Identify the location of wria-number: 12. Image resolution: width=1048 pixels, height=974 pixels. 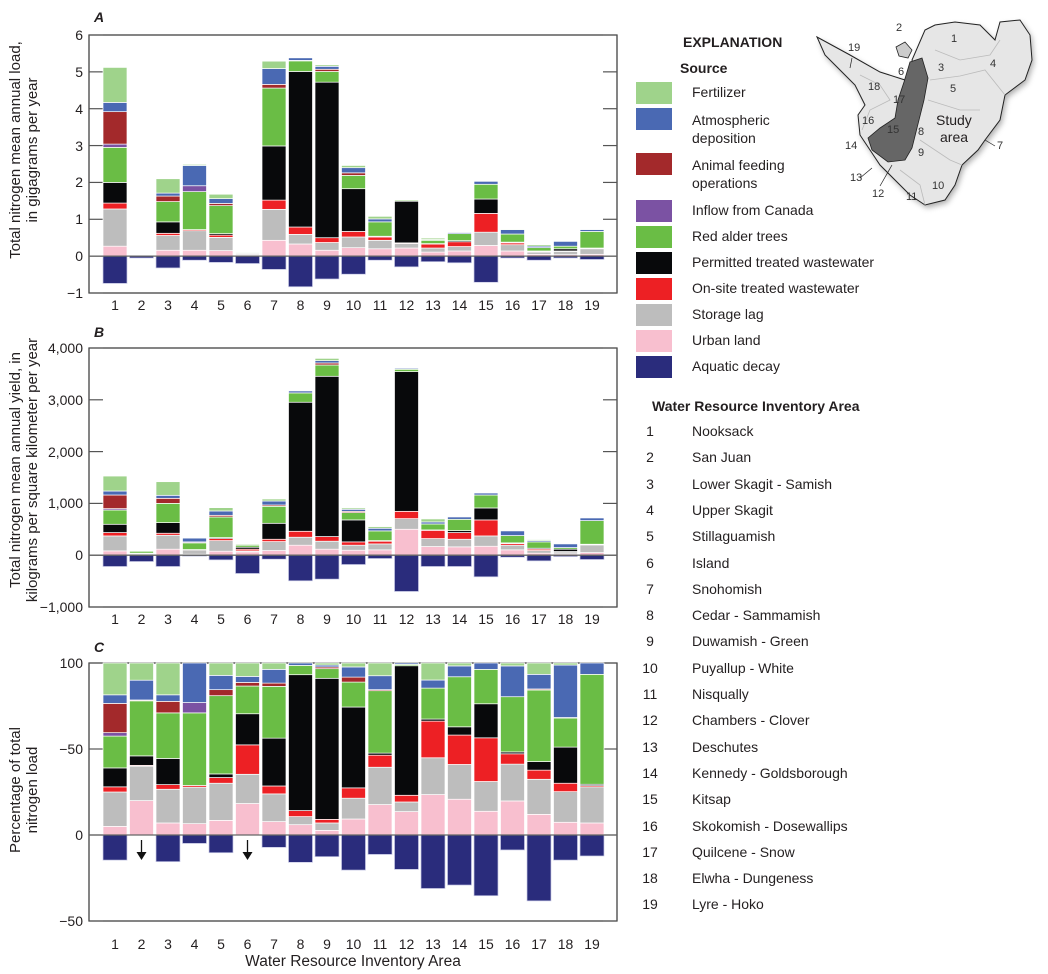
(650, 720).